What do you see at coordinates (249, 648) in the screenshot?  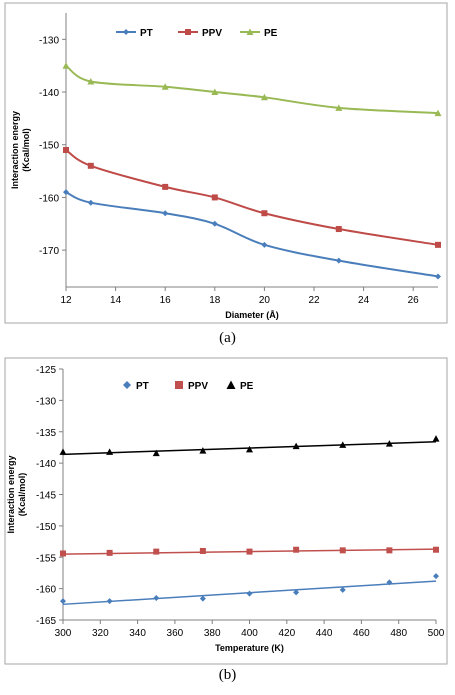 I see `x-axis-title: Temperature (K)` at bounding box center [249, 648].